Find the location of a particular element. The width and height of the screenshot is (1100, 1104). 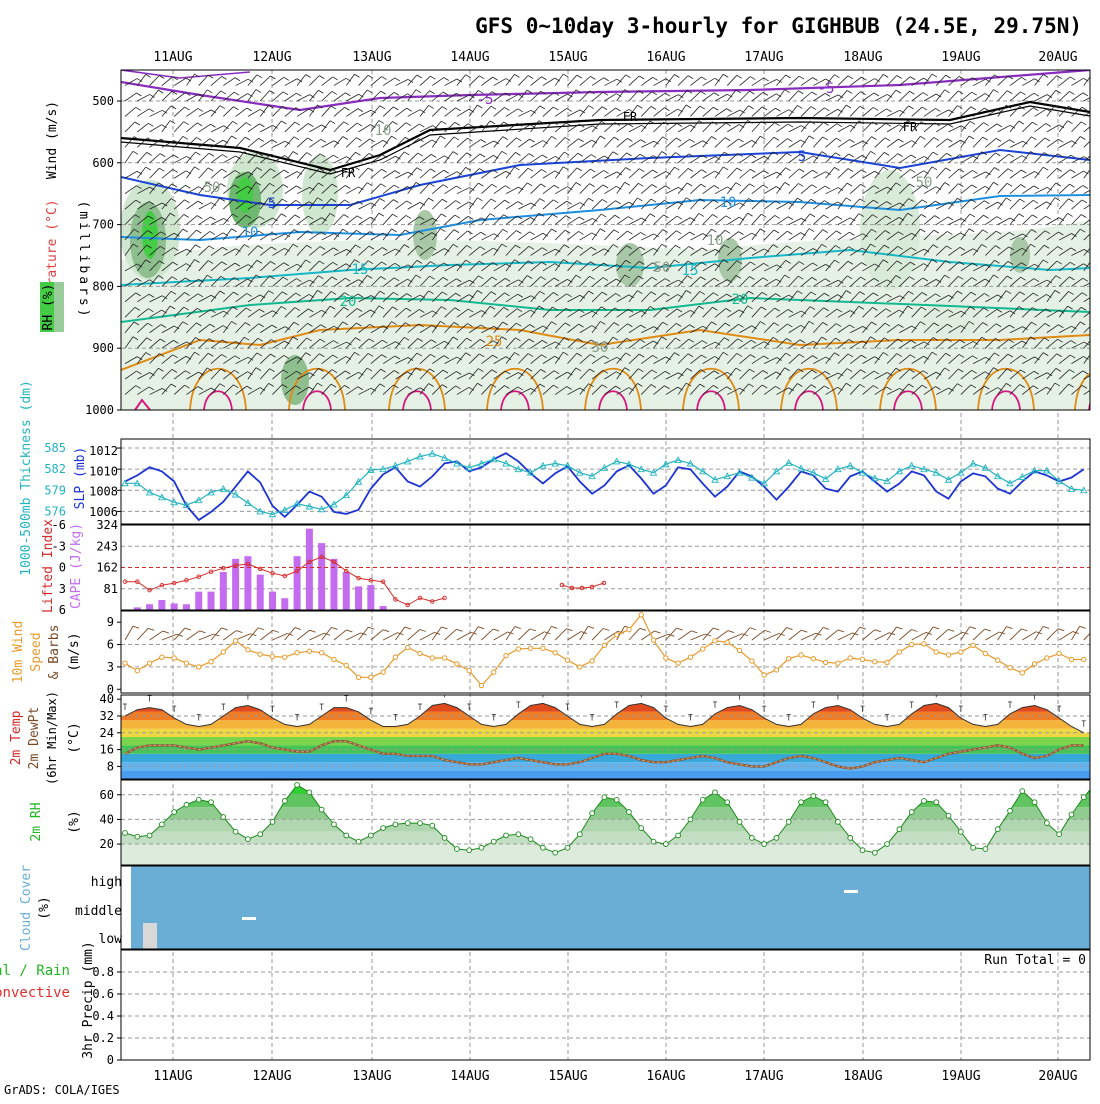

date-label-bottom: 15AUG is located at coordinates (567, 1076).